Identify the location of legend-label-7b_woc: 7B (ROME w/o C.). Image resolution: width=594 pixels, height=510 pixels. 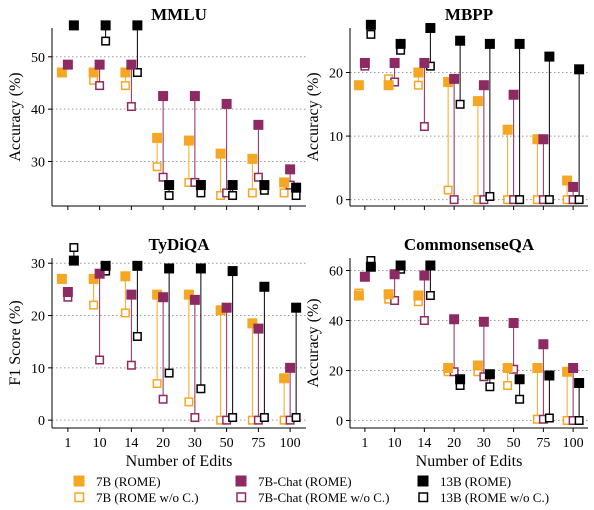
(147, 497).